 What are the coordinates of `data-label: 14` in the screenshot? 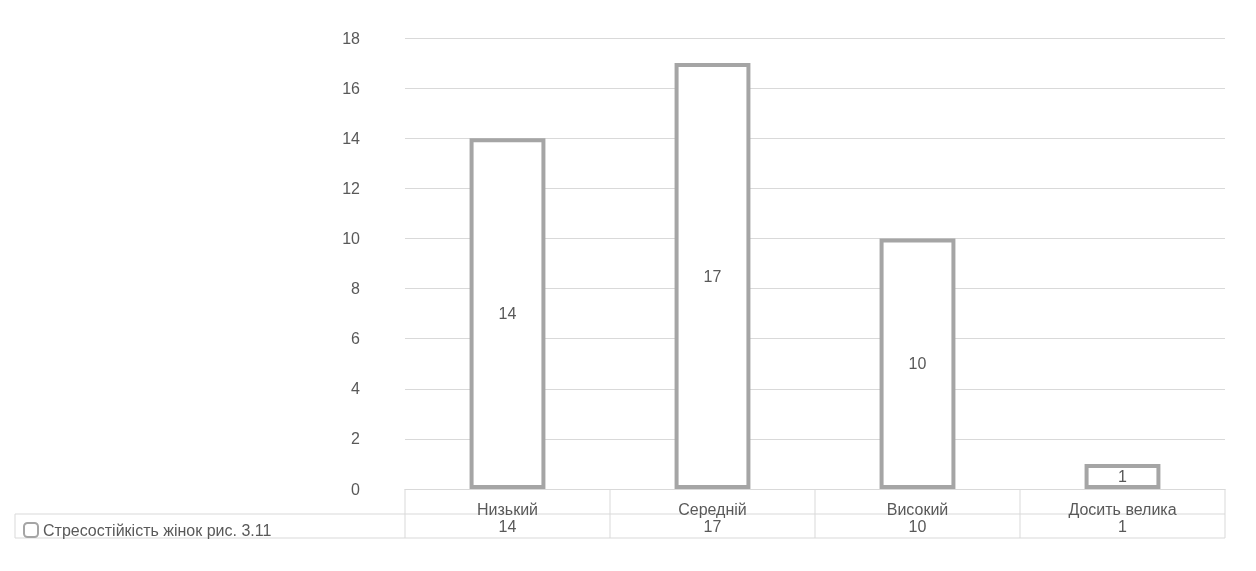 It's located at (507, 314).